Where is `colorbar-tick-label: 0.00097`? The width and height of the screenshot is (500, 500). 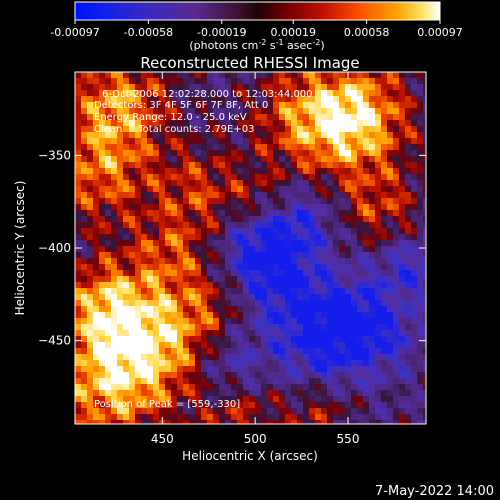 colorbar-tick-label: 0.00097 is located at coordinates (440, 32).